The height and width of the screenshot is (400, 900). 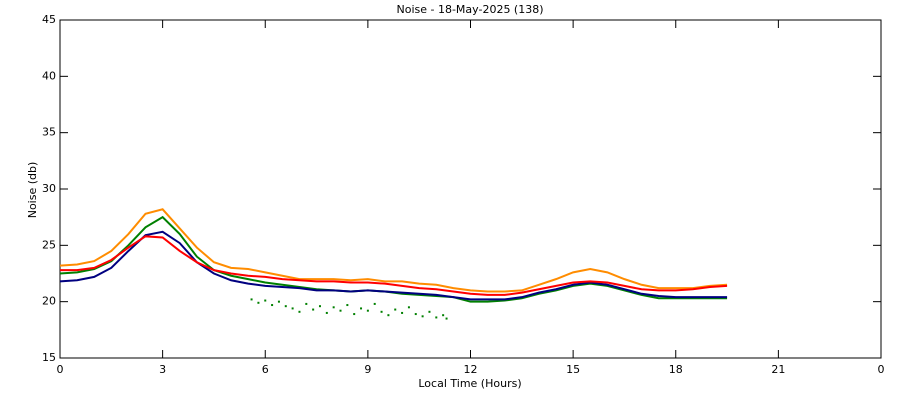 I want to click on y-tick-label: 20, so click(x=49, y=301).